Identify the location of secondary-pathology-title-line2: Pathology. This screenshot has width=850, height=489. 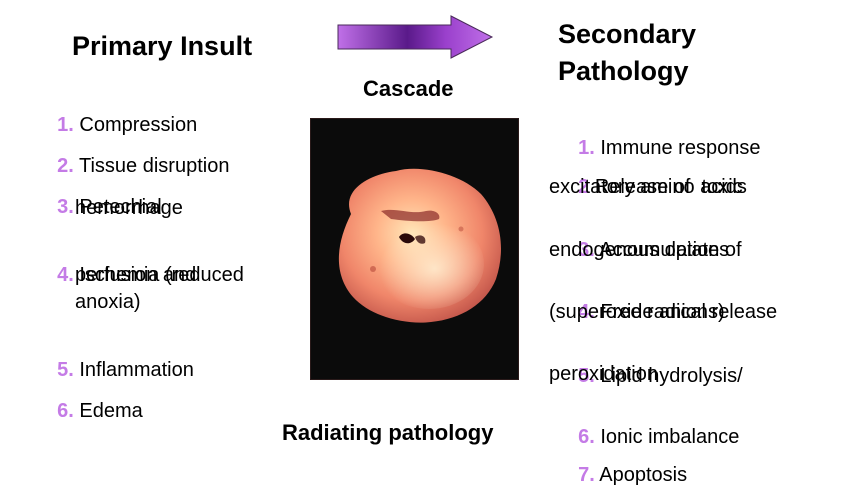
(623, 71).